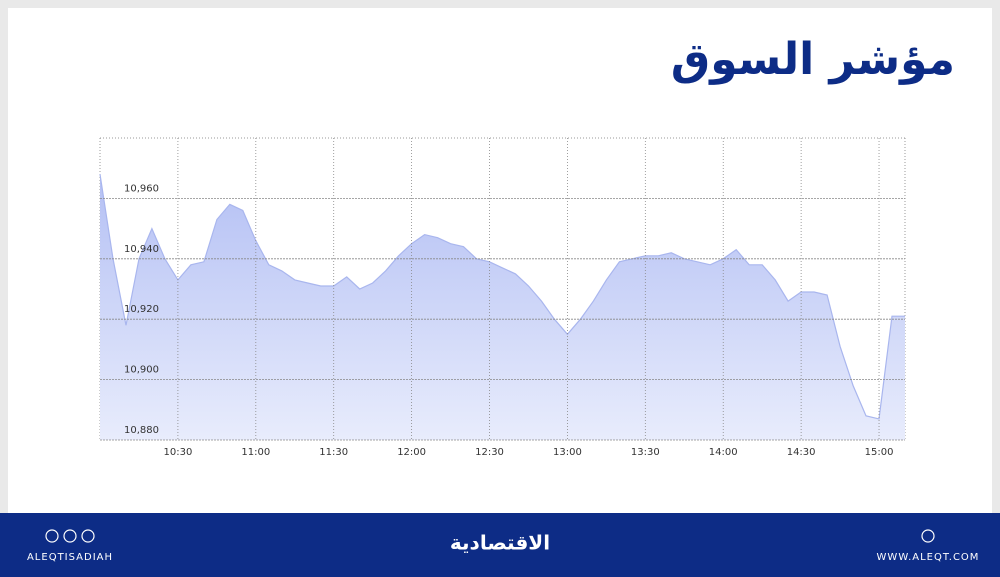 The image size is (1000, 577). What do you see at coordinates (177, 452) in the screenshot?
I see `x-tick-label: 10:30` at bounding box center [177, 452].